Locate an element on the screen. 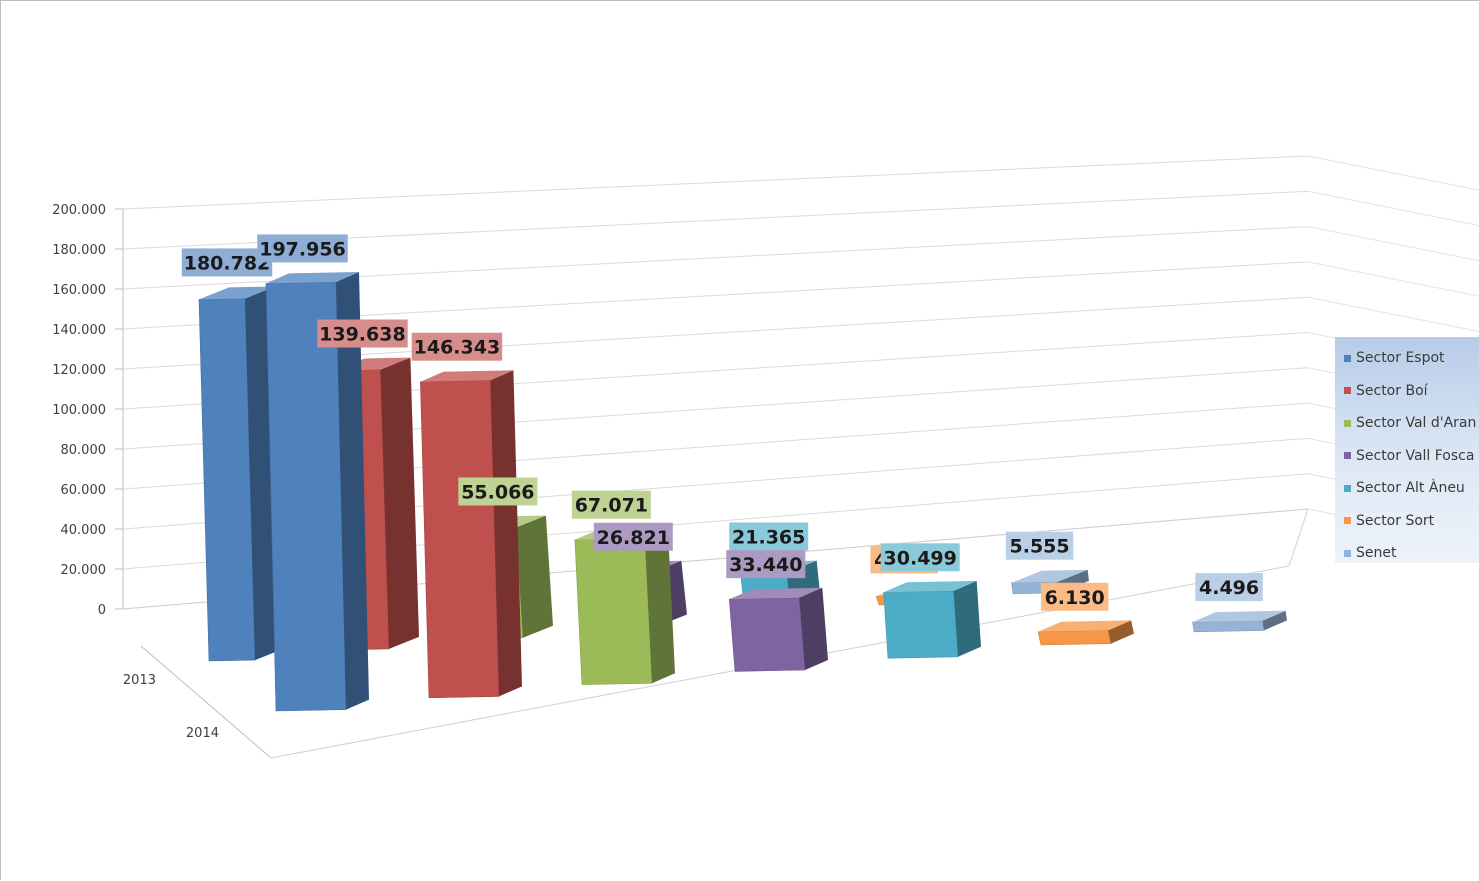 The image size is (1479, 881). legend-label: Sector Alt Àneu is located at coordinates (1410, 488).